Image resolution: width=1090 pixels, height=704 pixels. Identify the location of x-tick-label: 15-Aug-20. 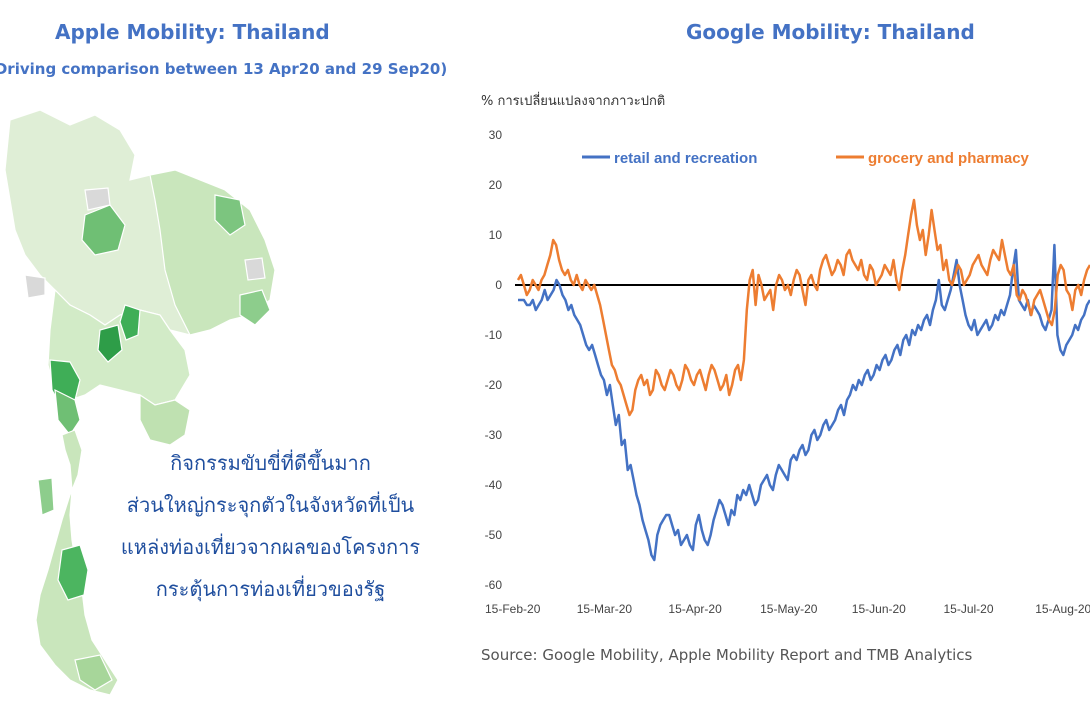
(1062, 609).